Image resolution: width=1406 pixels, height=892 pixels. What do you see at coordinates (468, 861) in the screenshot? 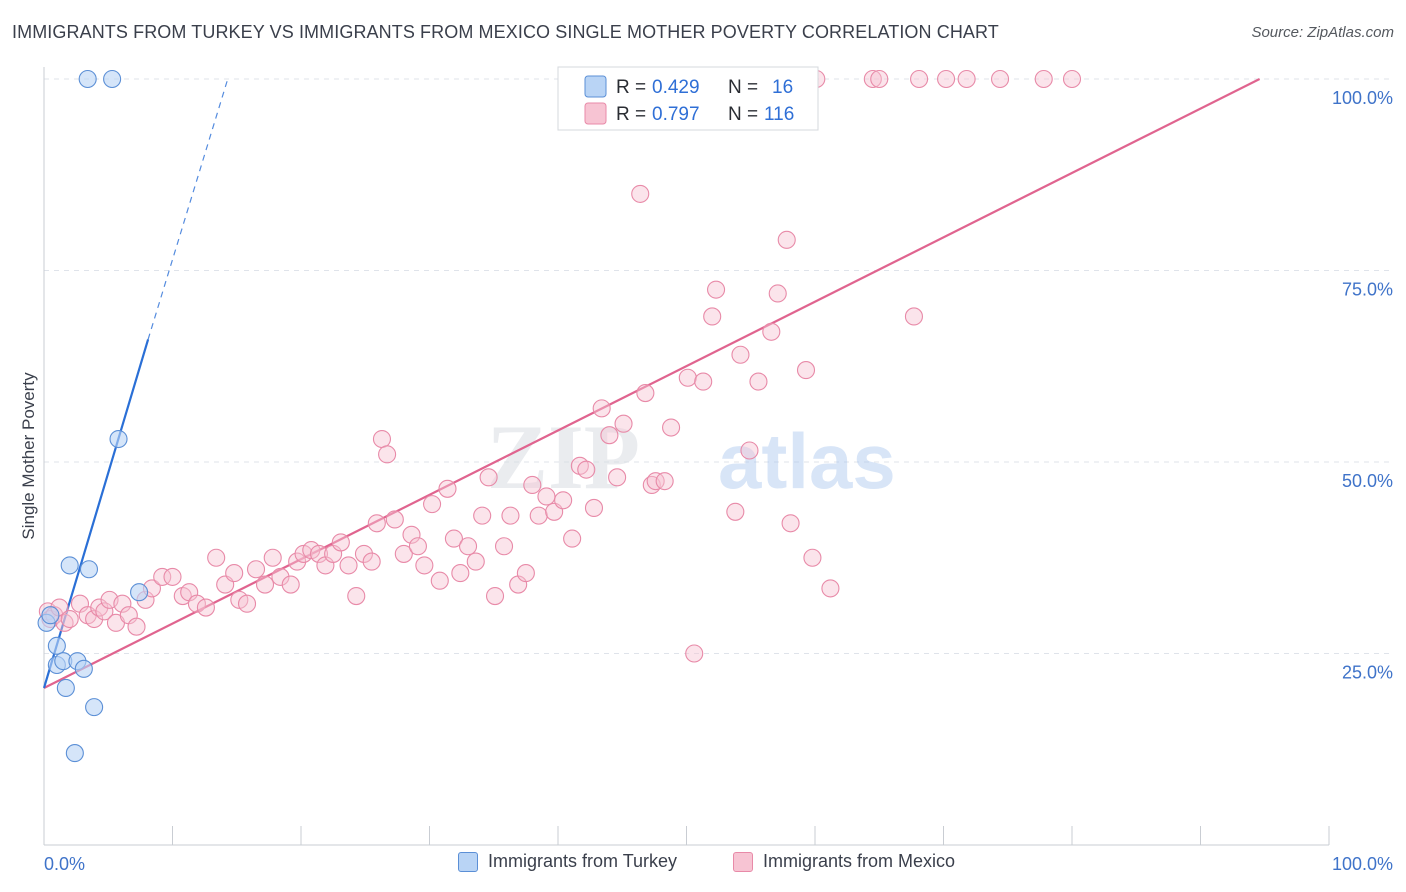
I see `legend-swatch-turkey-bottom` at bounding box center [468, 861].